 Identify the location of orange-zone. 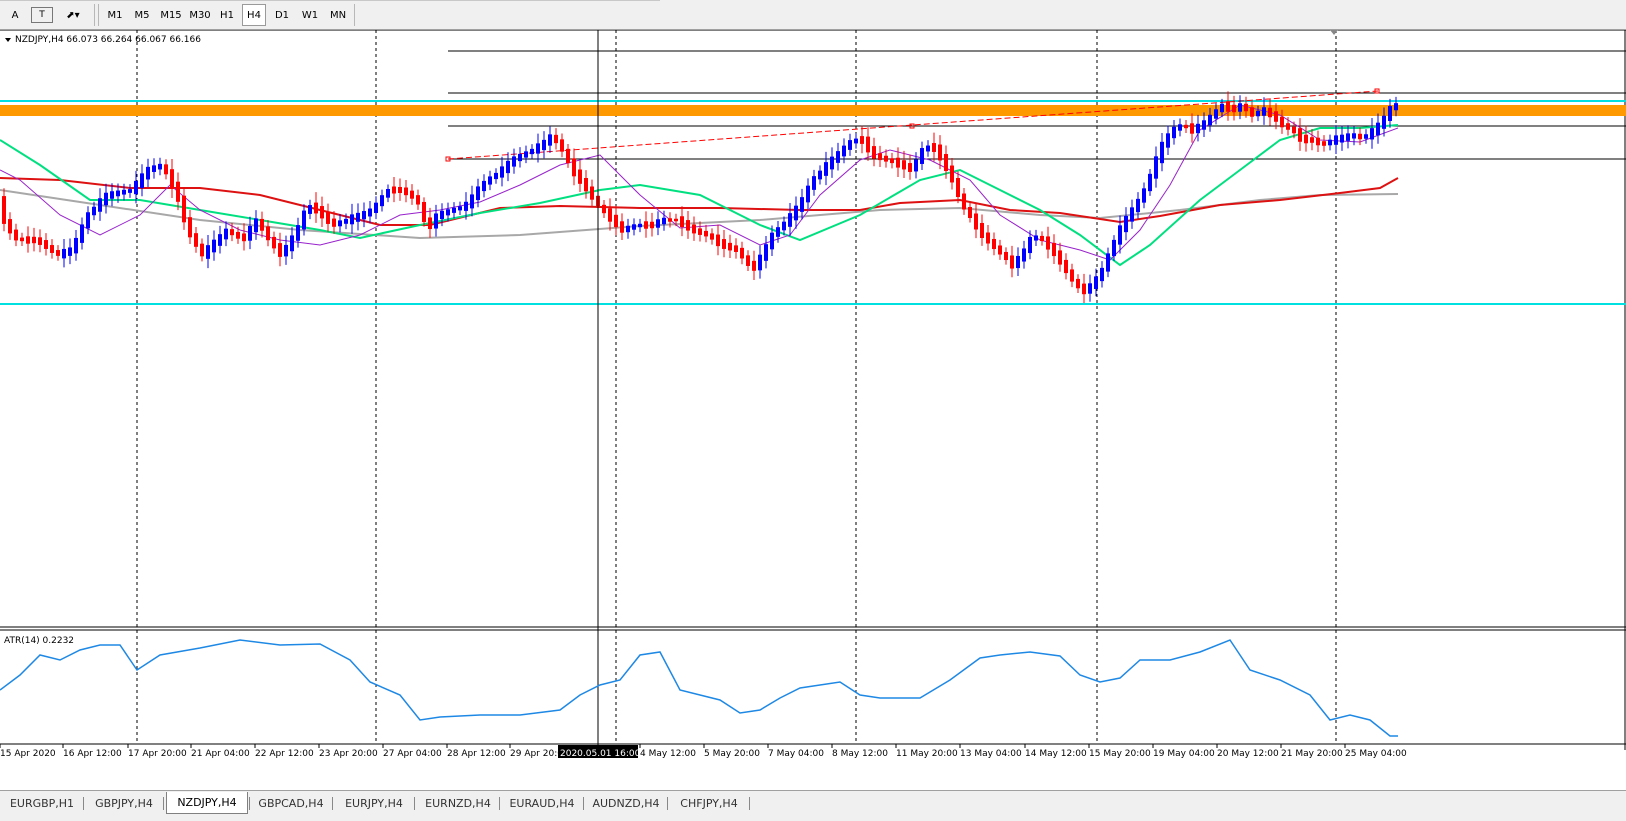
(813, 110).